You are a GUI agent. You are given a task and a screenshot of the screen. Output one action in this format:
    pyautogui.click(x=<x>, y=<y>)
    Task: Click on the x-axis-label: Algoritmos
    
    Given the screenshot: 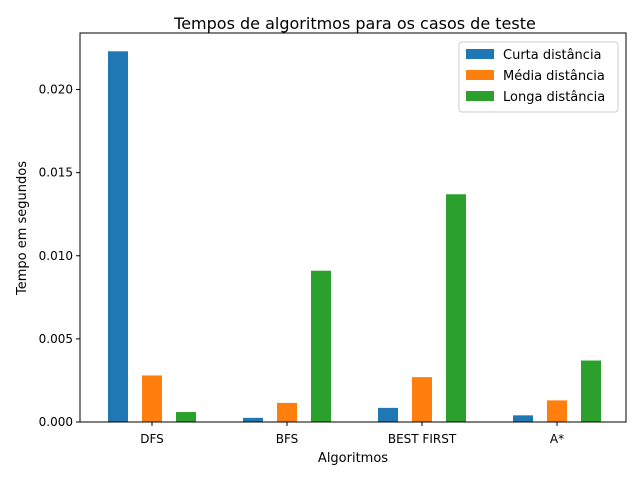 What is the action you would take?
    pyautogui.click(x=353, y=458)
    